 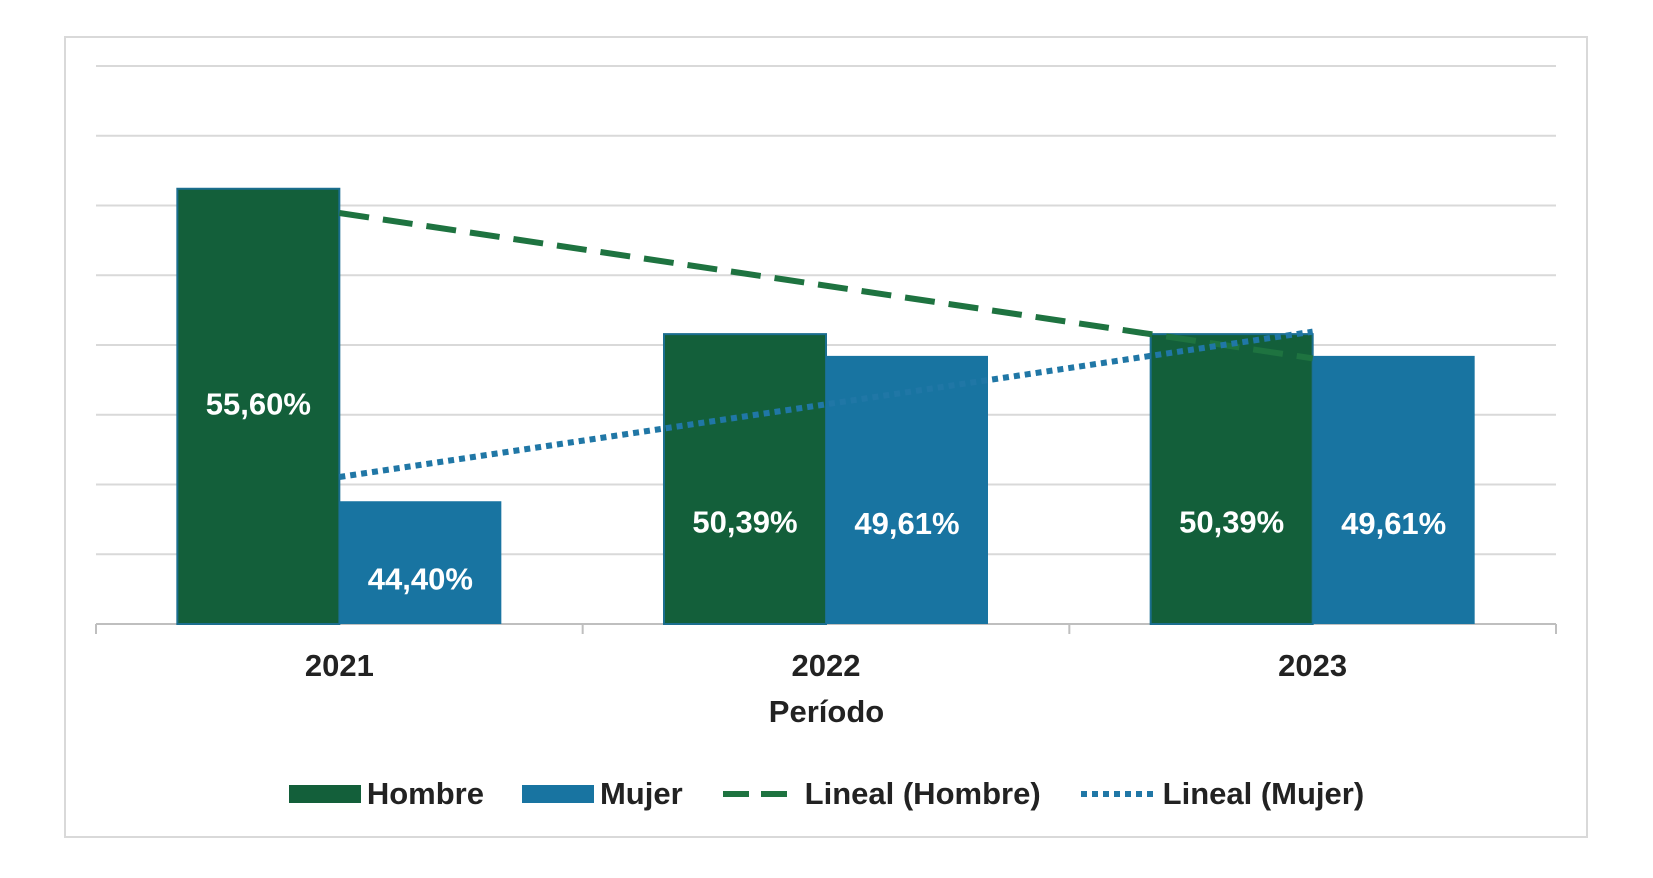 What do you see at coordinates (420, 578) in the screenshot?
I see `data-label: 44,40%` at bounding box center [420, 578].